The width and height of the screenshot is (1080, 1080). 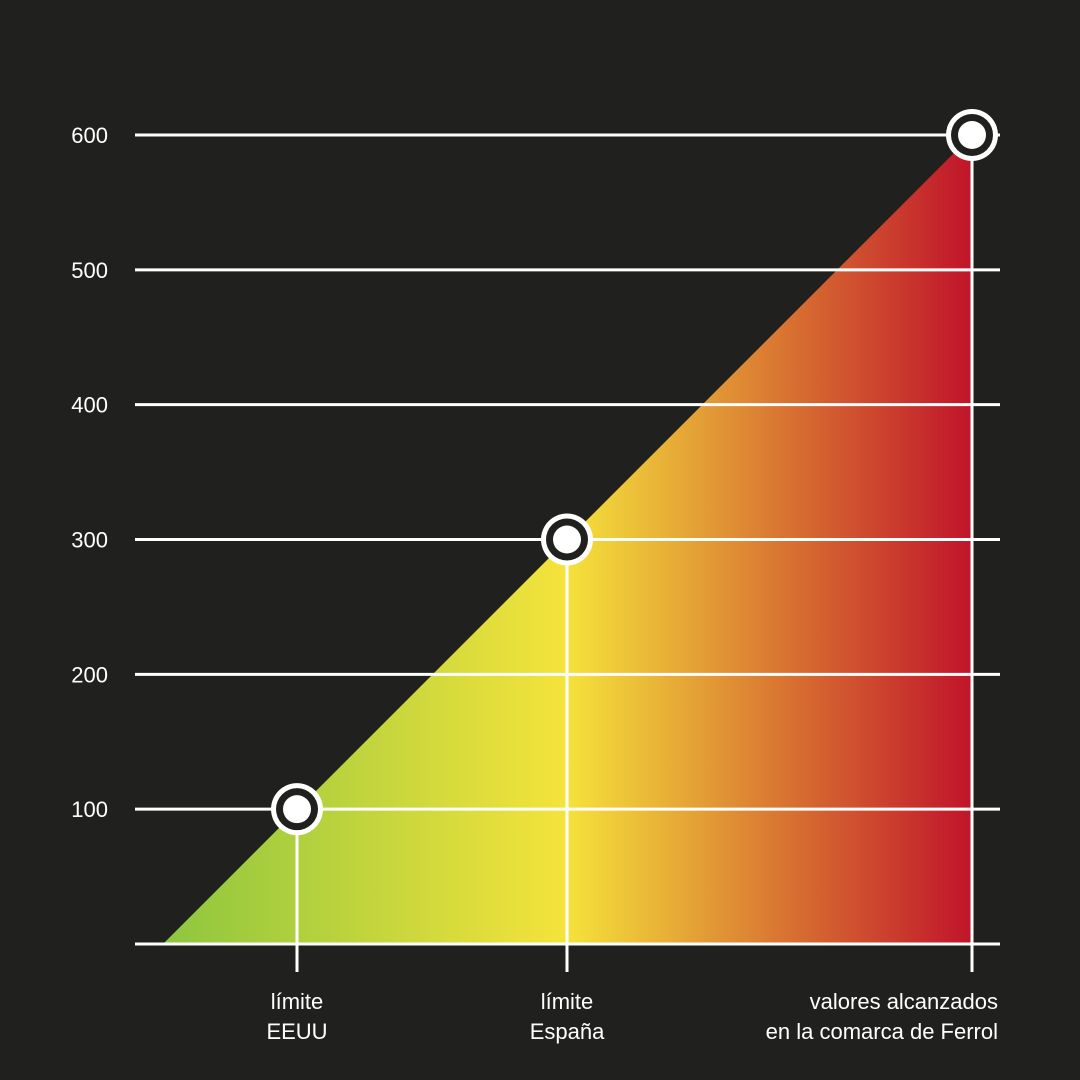 What do you see at coordinates (89, 674) in the screenshot?
I see `y-tick-label-200: 200` at bounding box center [89, 674].